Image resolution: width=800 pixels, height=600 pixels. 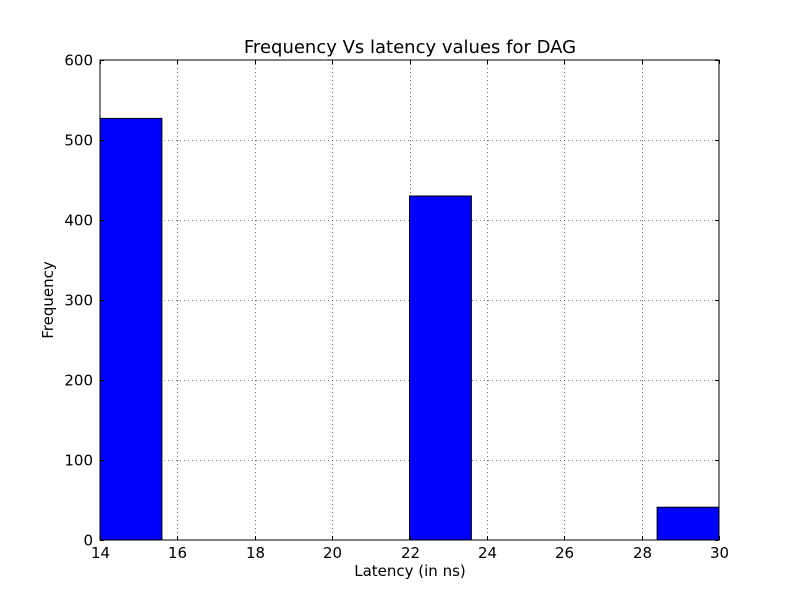 What do you see at coordinates (48, 300) in the screenshot?
I see `y-axis-label: Frequency` at bounding box center [48, 300].